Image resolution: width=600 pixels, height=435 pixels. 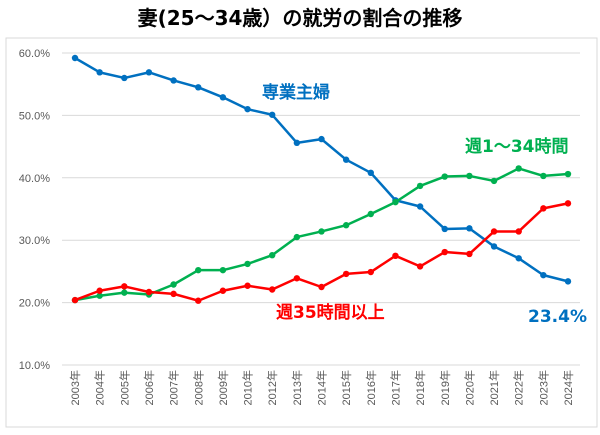 I want to click on x-tick-label: 2024年, so click(x=568, y=387).